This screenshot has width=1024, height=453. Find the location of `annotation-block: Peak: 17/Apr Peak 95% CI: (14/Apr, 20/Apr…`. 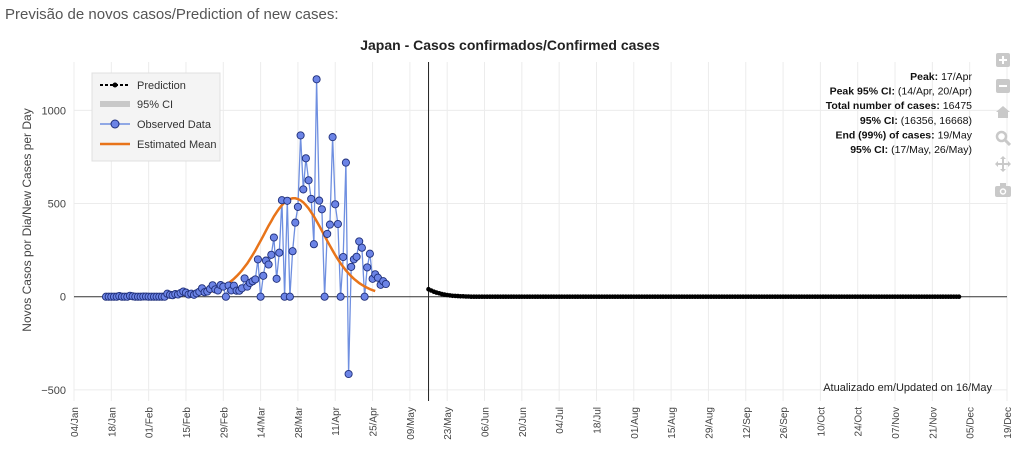

annotation-block: Peak: 17/Apr Peak 95% CI: (14/Apr, 20/Apr… is located at coordinates (899, 113).